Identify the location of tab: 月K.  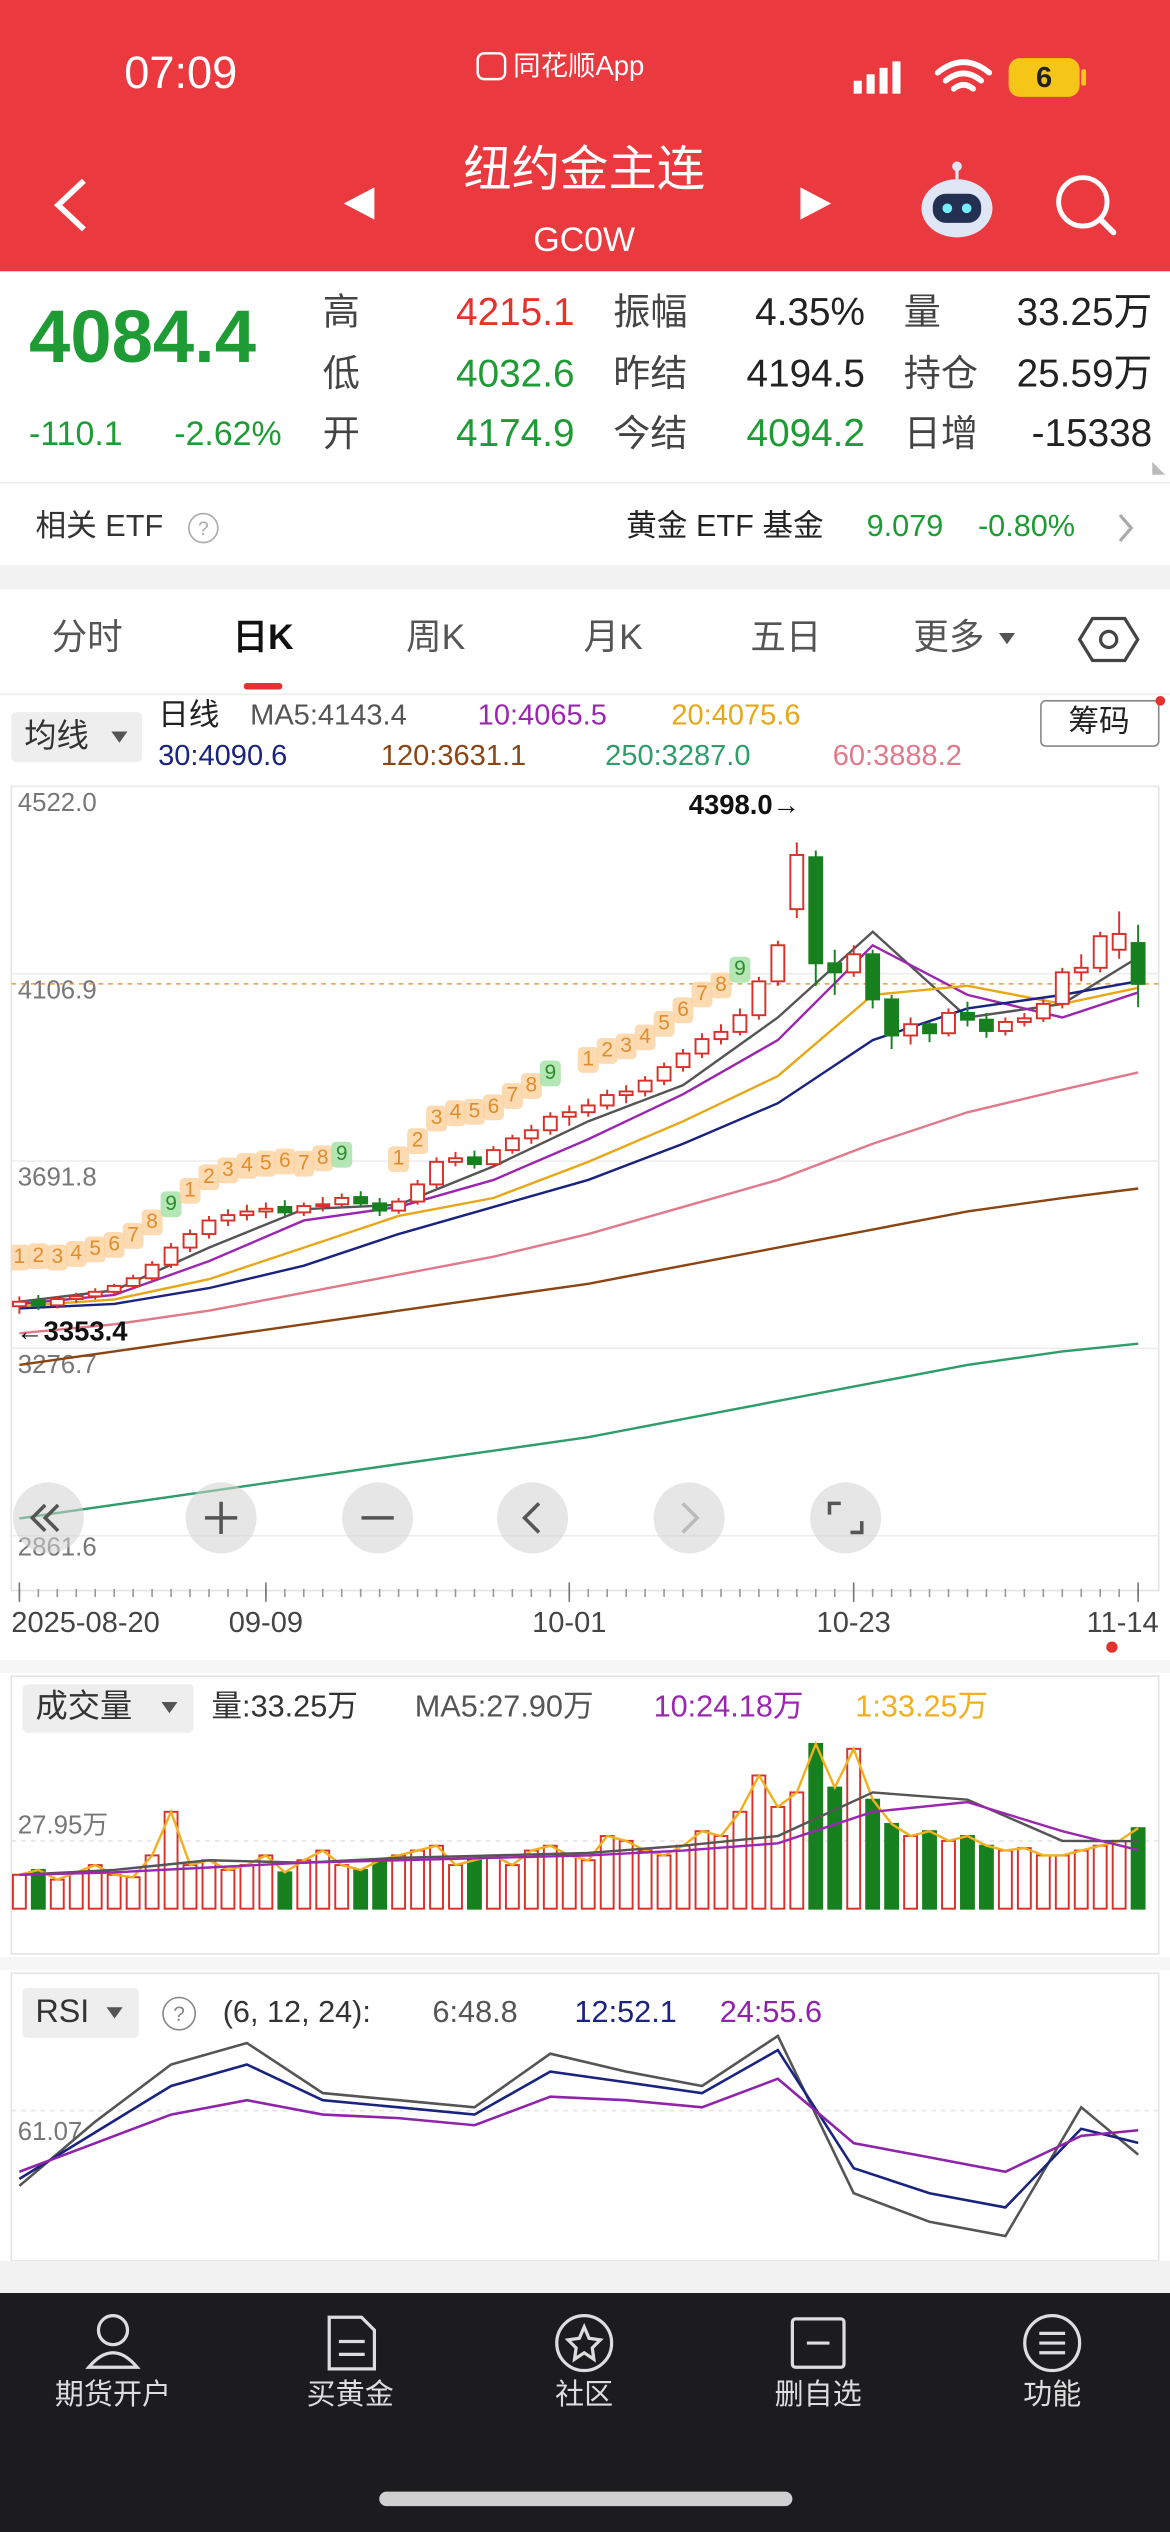
(613, 637).